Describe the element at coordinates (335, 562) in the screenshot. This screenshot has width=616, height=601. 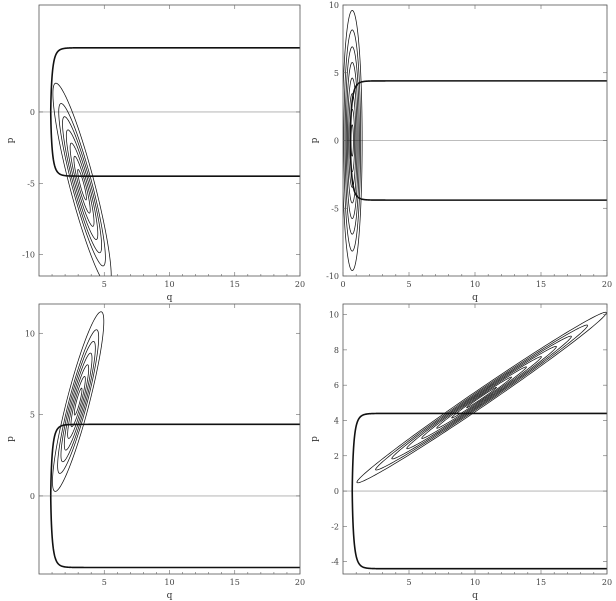
I see `y-tick-label: -4` at that location.